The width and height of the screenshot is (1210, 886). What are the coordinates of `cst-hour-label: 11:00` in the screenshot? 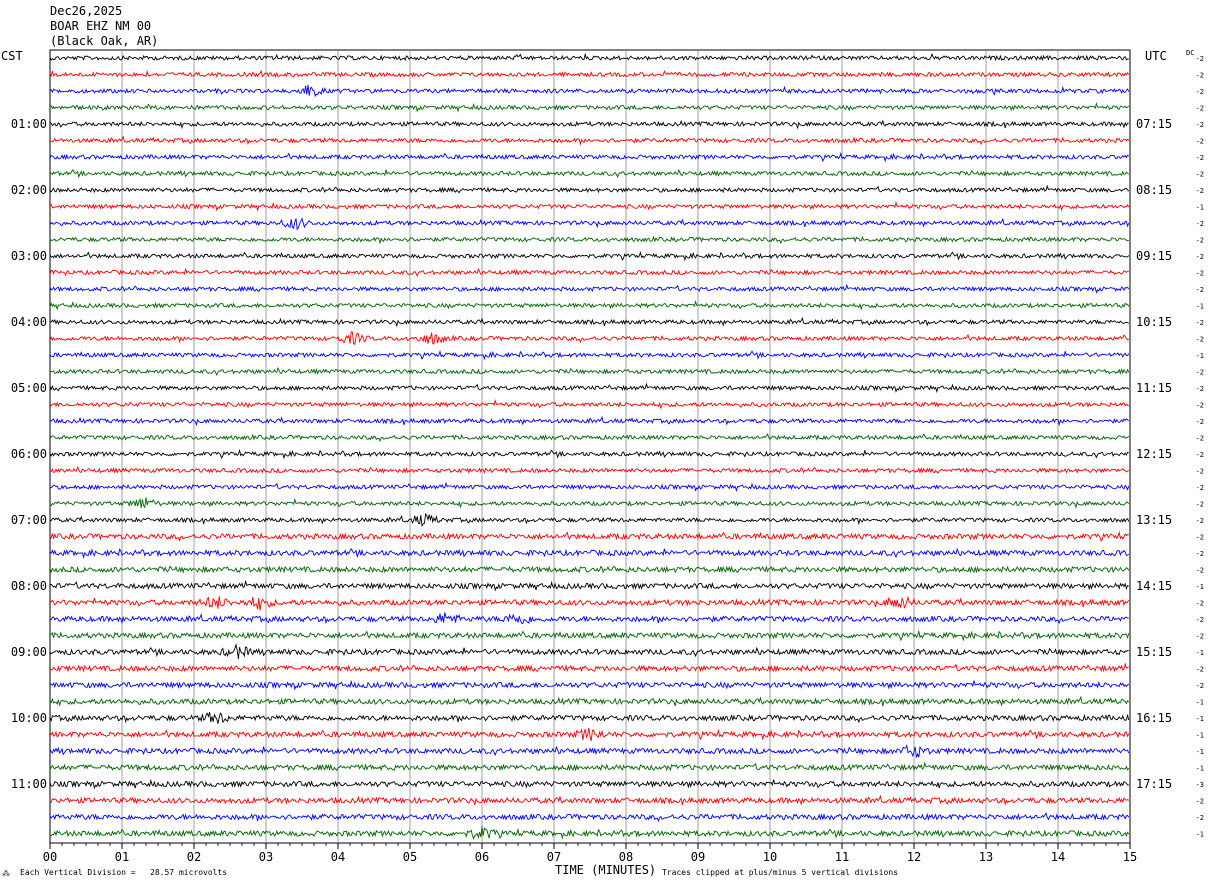 It's located at (29, 784).